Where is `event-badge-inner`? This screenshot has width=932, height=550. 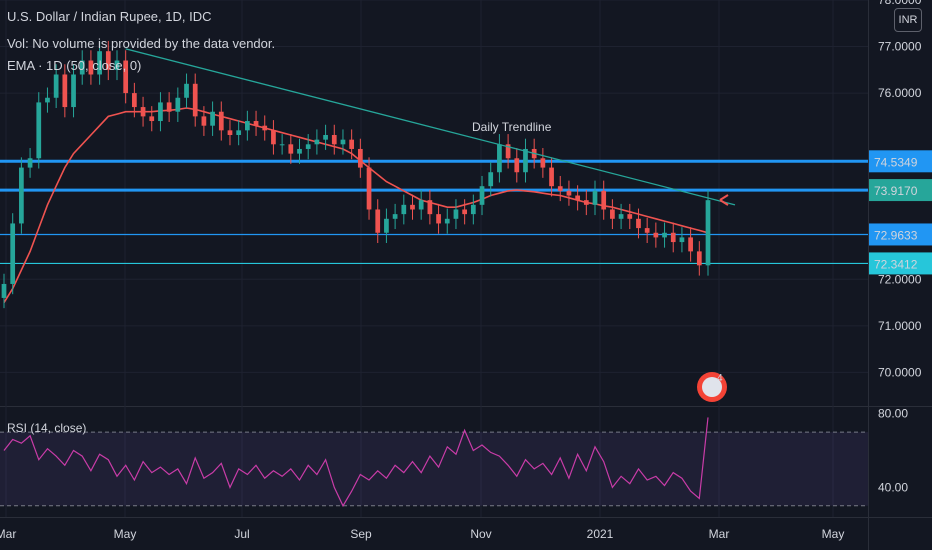 event-badge-inner is located at coordinates (712, 387).